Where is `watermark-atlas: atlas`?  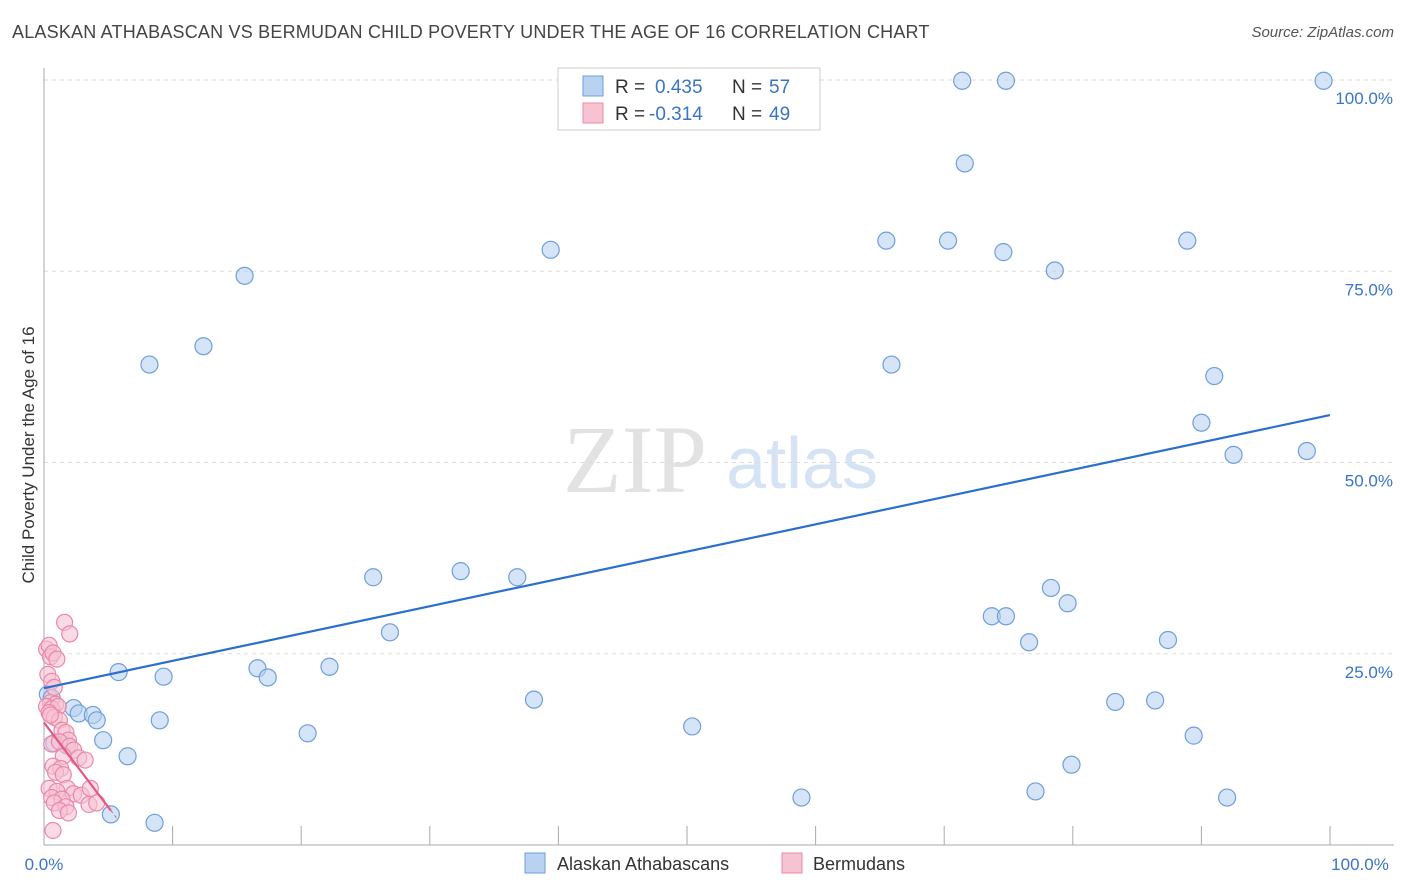 watermark-atlas: atlas is located at coordinates (802, 464).